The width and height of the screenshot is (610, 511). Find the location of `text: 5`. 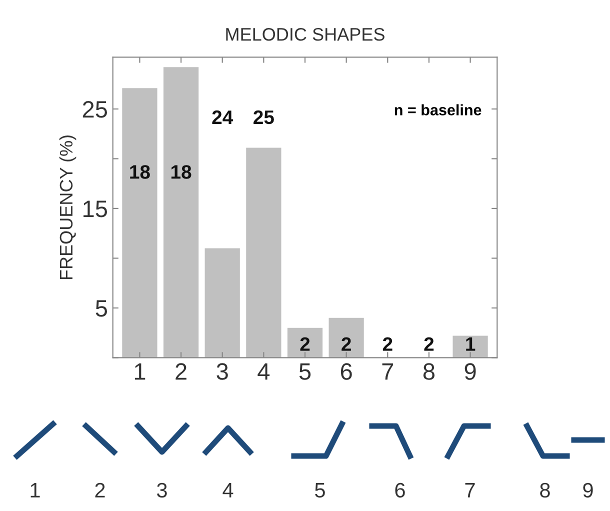

text: 5 is located at coordinates (320, 490).